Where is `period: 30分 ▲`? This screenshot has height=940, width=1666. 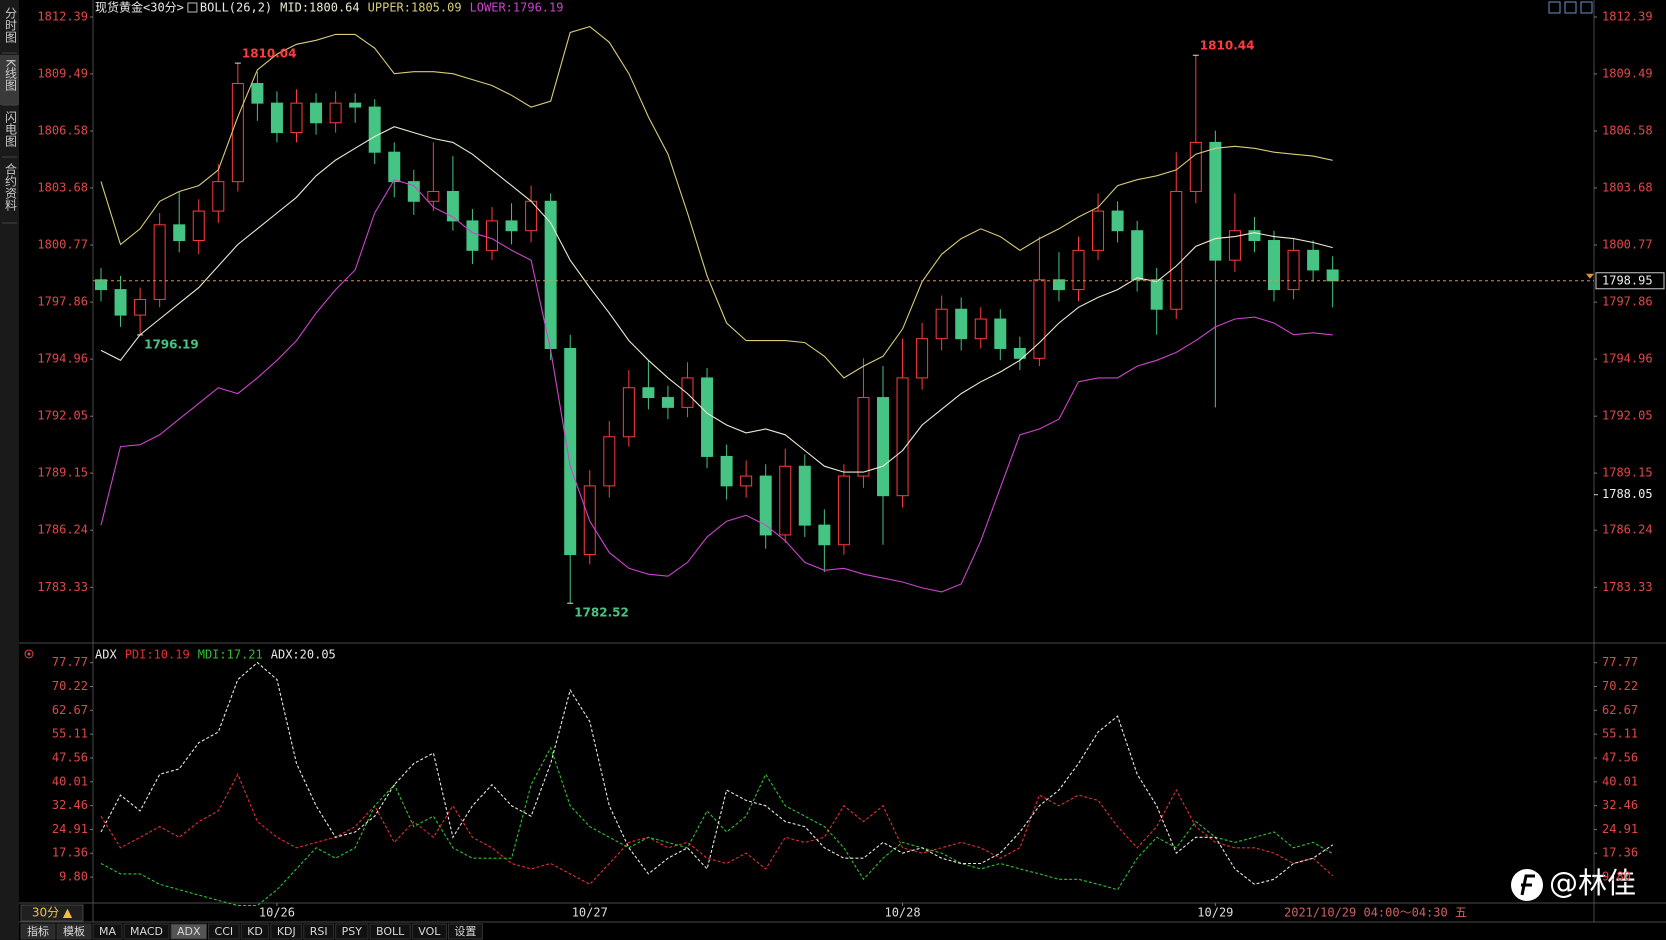 period: 30分 ▲ is located at coordinates (52, 913).